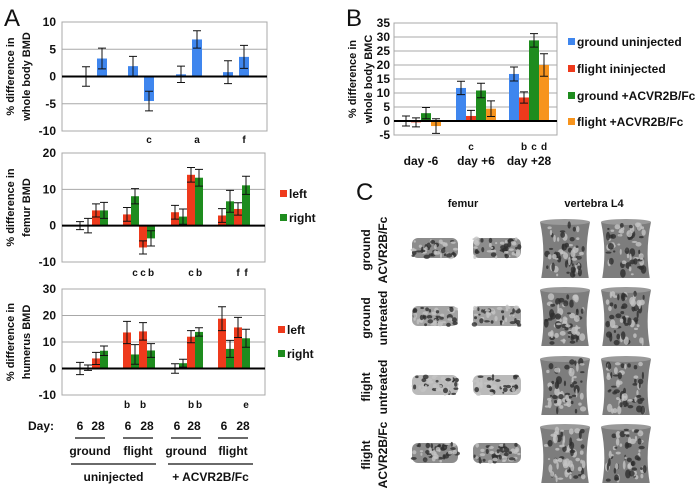  I want to click on x-category-label: day +6, so click(476, 161).